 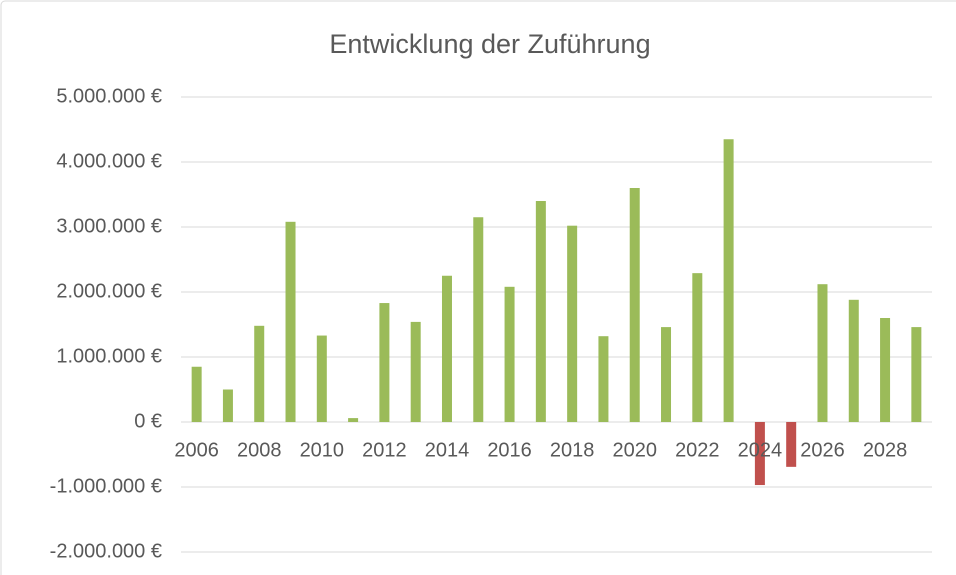 What do you see at coordinates (634, 450) in the screenshot?
I see `x-tick-label: 2020` at bounding box center [634, 450].